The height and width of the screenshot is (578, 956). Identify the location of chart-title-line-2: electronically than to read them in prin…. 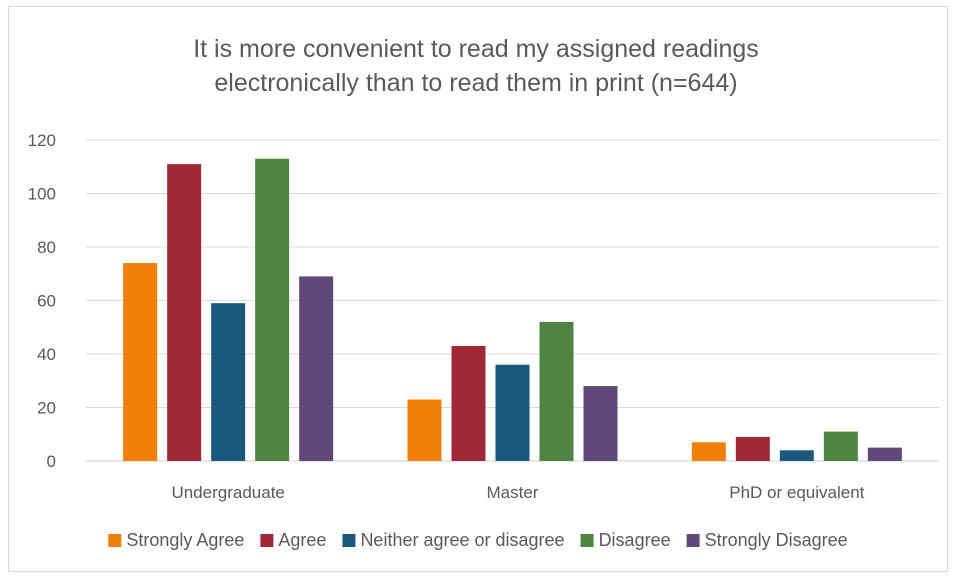
(475, 83).